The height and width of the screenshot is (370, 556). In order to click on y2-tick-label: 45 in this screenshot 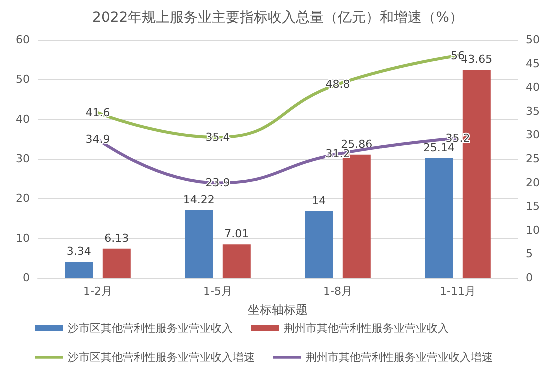, I will do `click(533, 63)`.